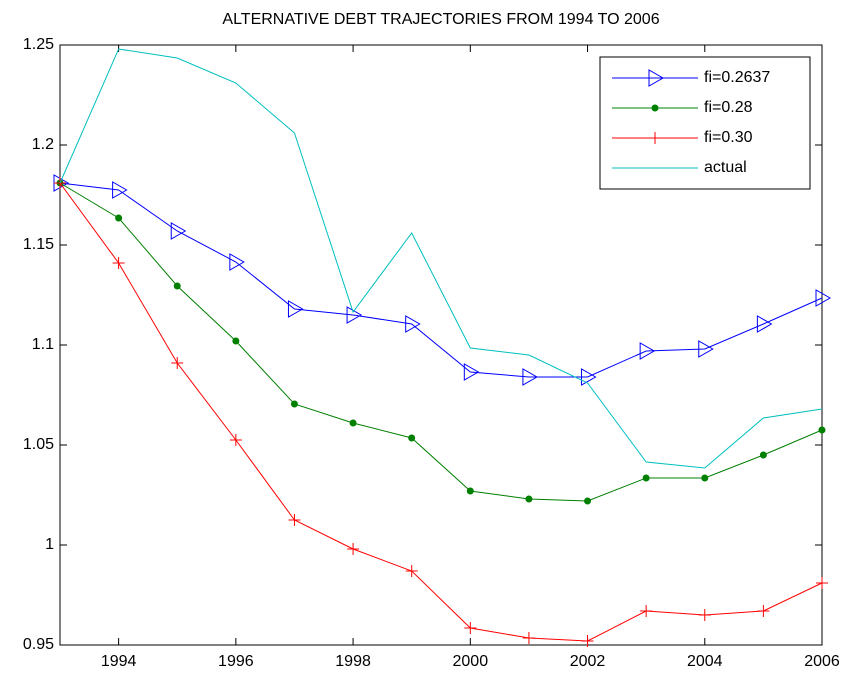 This screenshot has height=680, width=849. Describe the element at coordinates (38, 444) in the screenshot. I see `y-tick-label: 1.05` at that location.